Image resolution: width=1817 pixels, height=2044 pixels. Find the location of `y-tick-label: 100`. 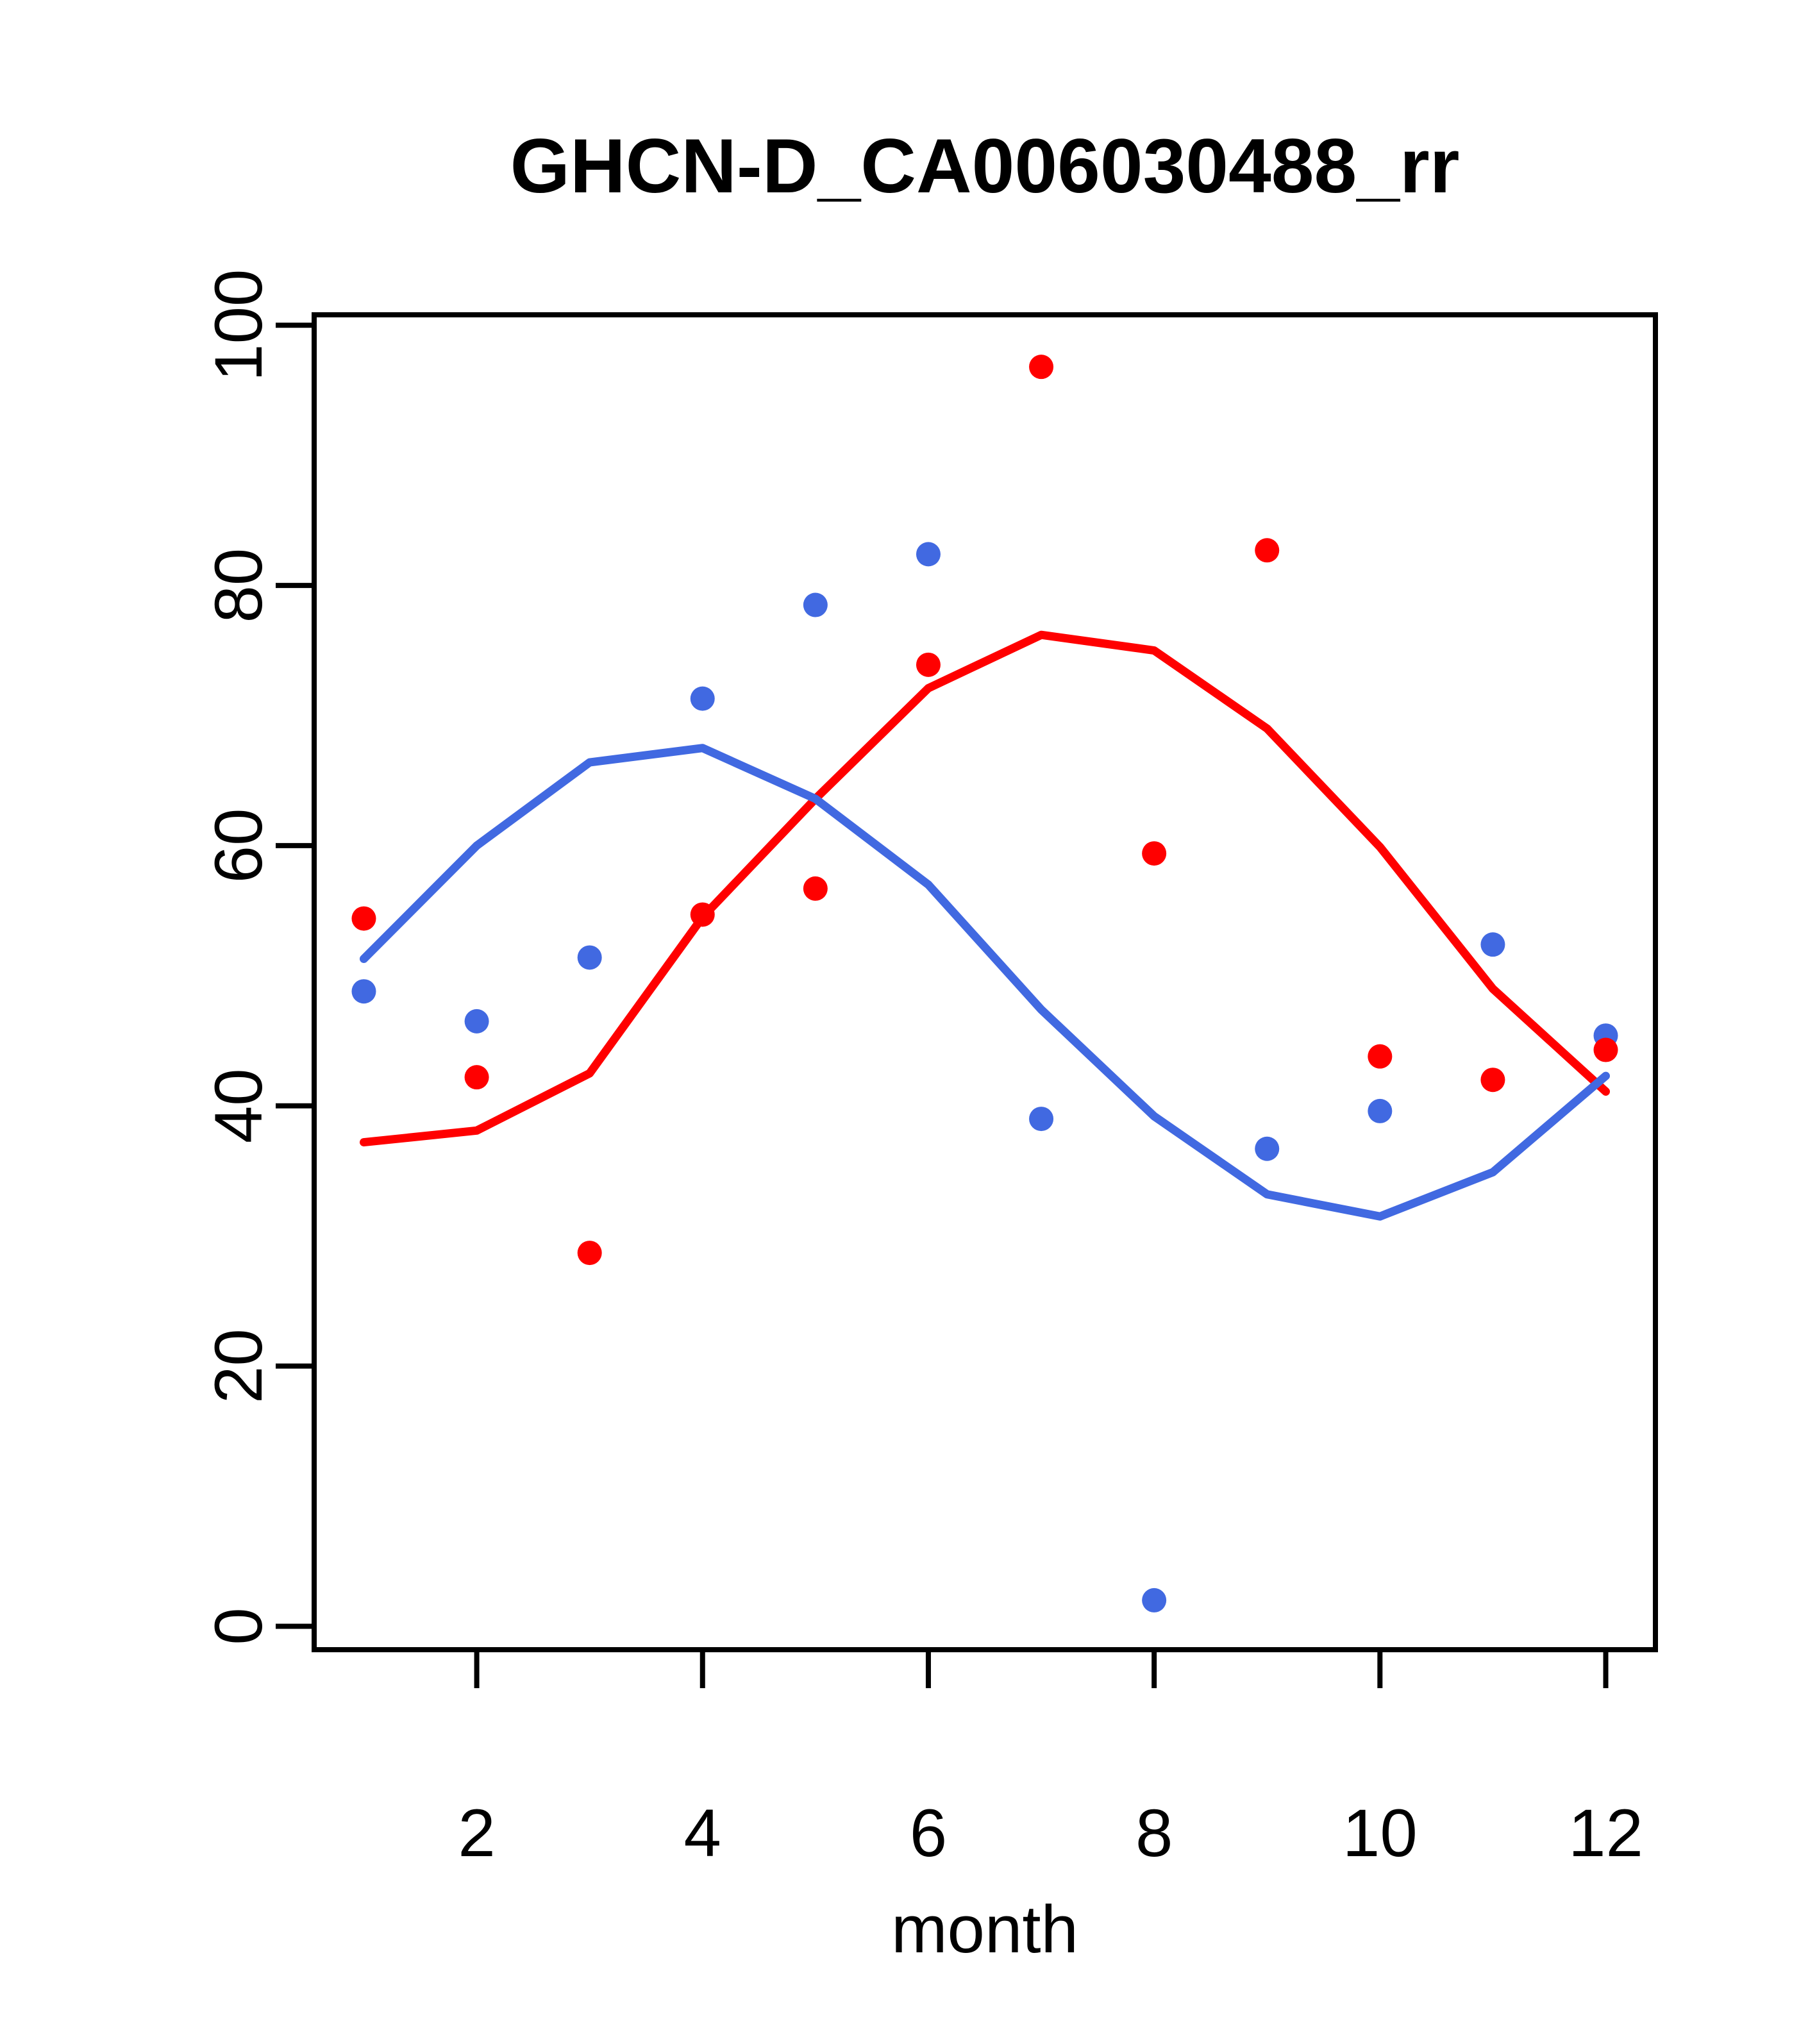

y-tick-label: 100 is located at coordinates (239, 325).